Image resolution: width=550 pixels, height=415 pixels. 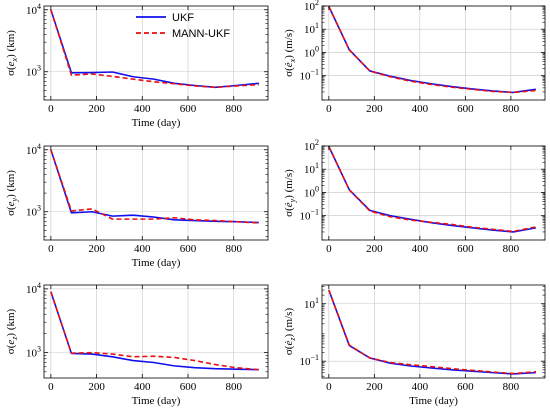 What do you see at coordinates (290, 193) in the screenshot?
I see `y-axis-title: σ(ėy) (m/s)` at bounding box center [290, 193].